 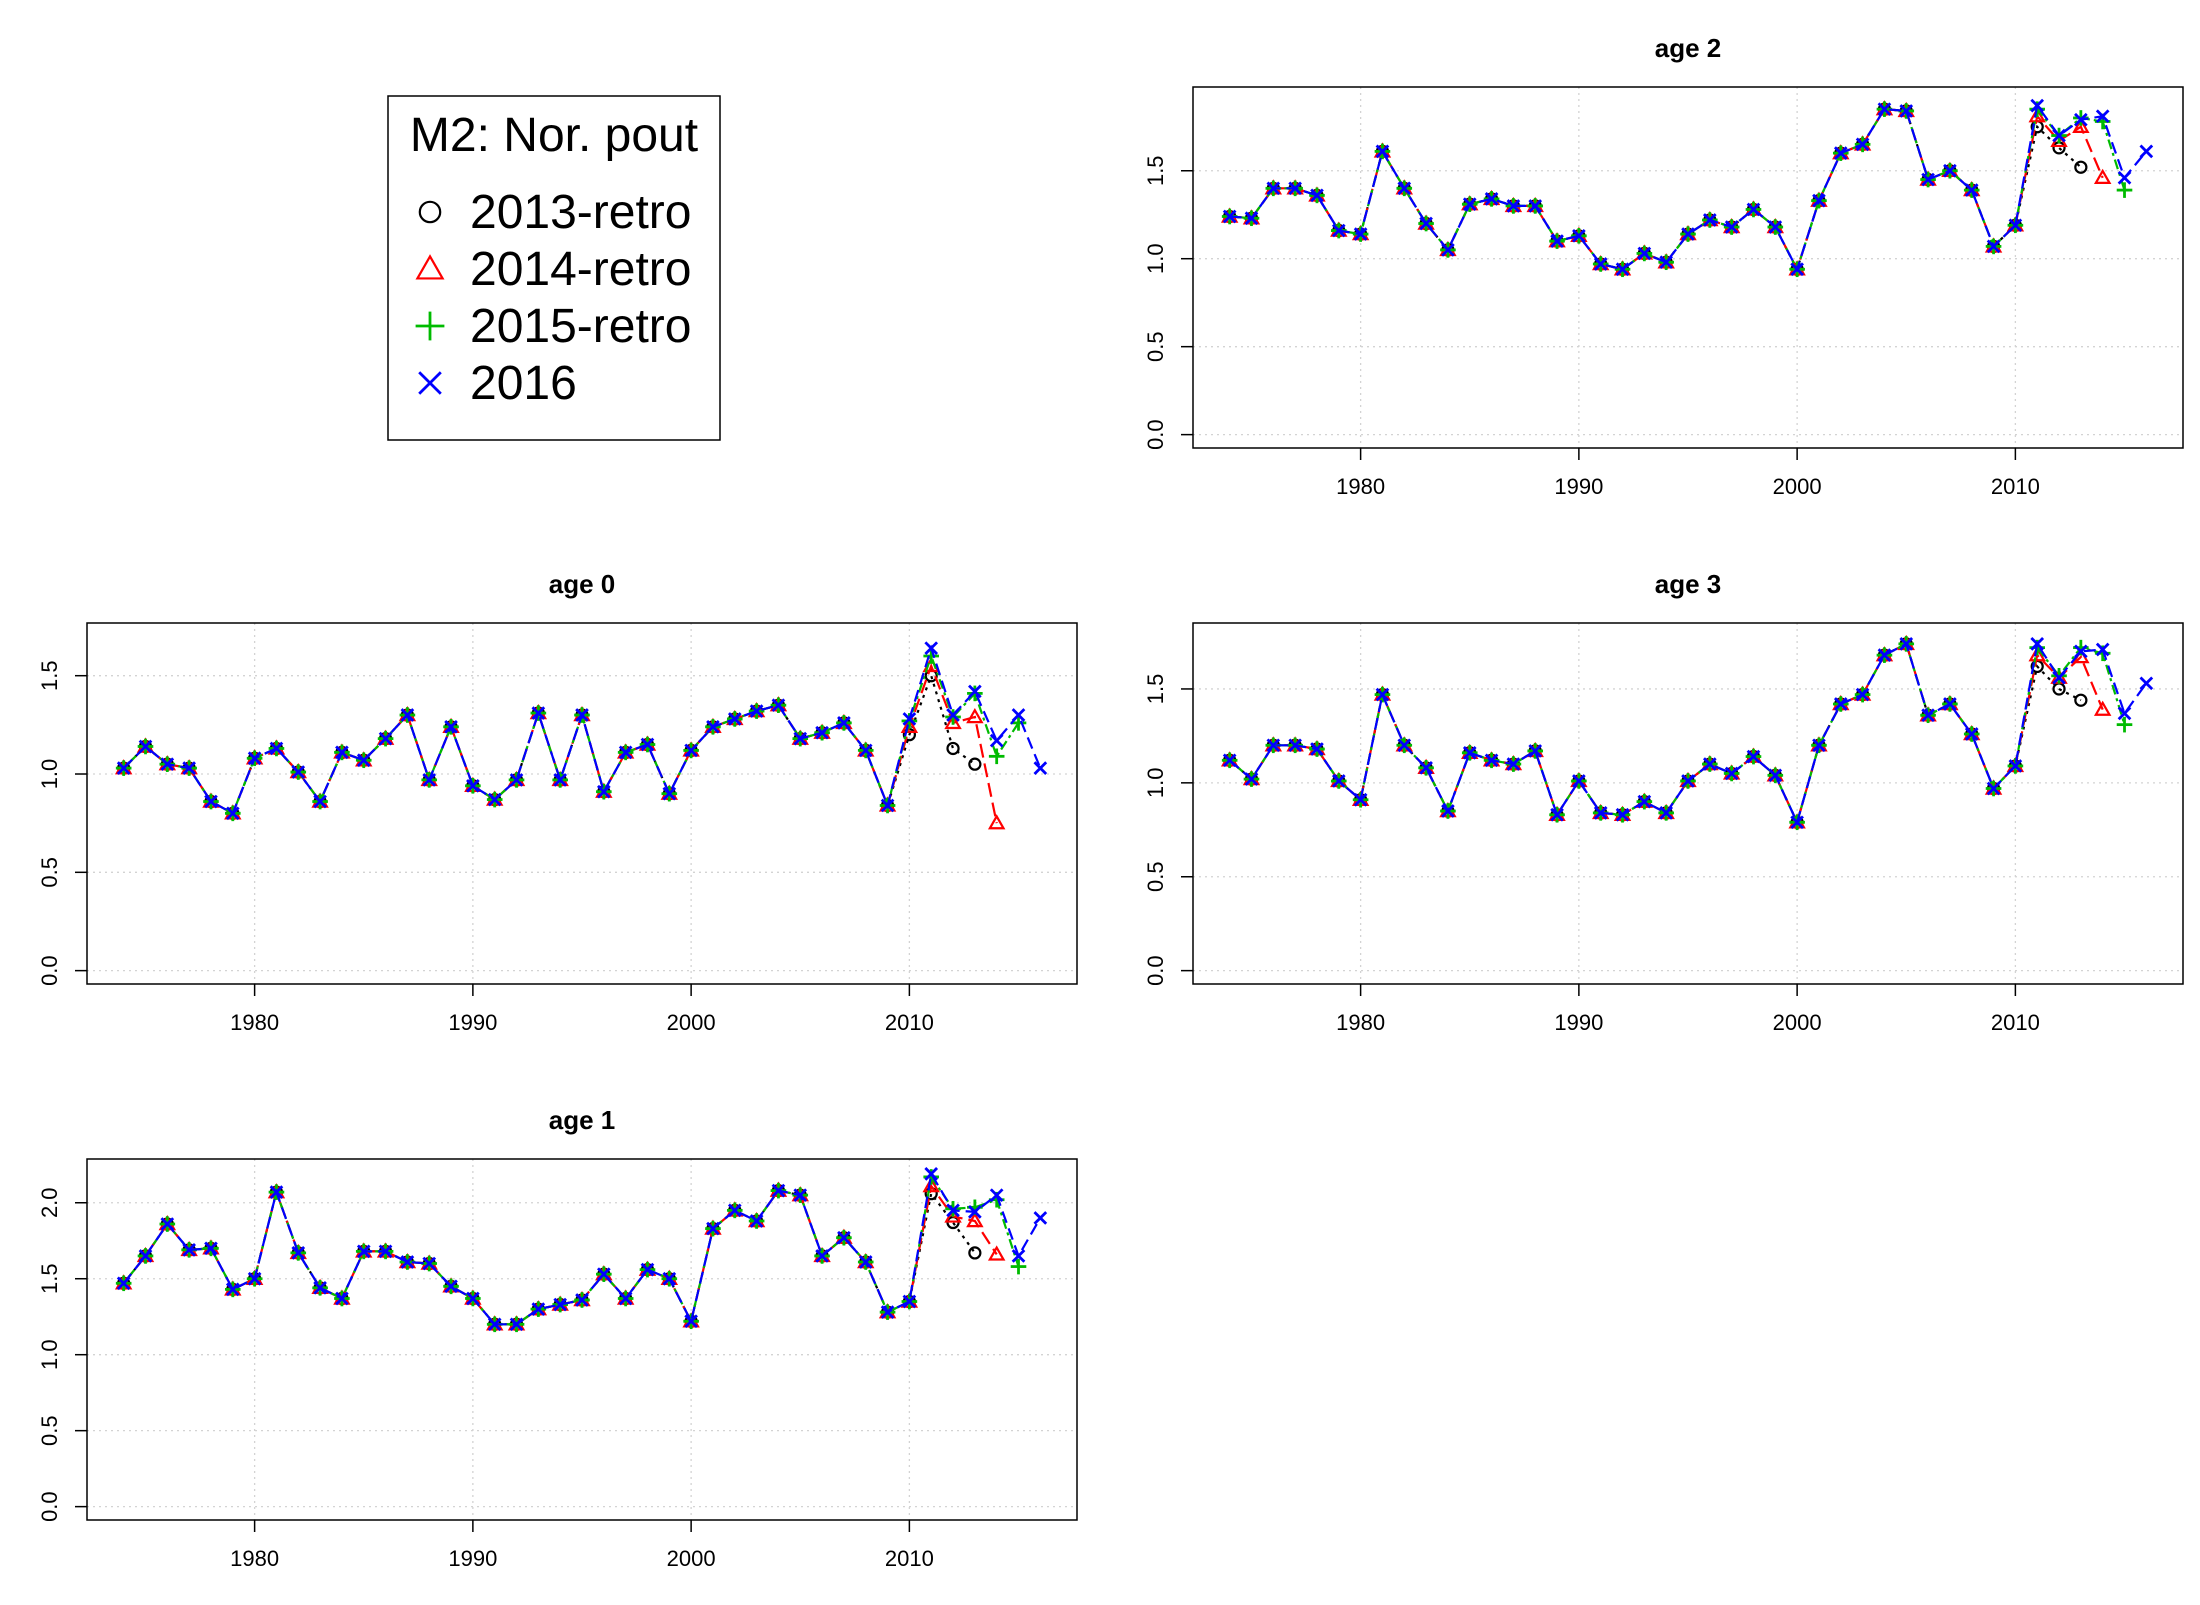 What do you see at coordinates (1155, 346) in the screenshot?
I see `y-tick-label: 0.5` at bounding box center [1155, 346].